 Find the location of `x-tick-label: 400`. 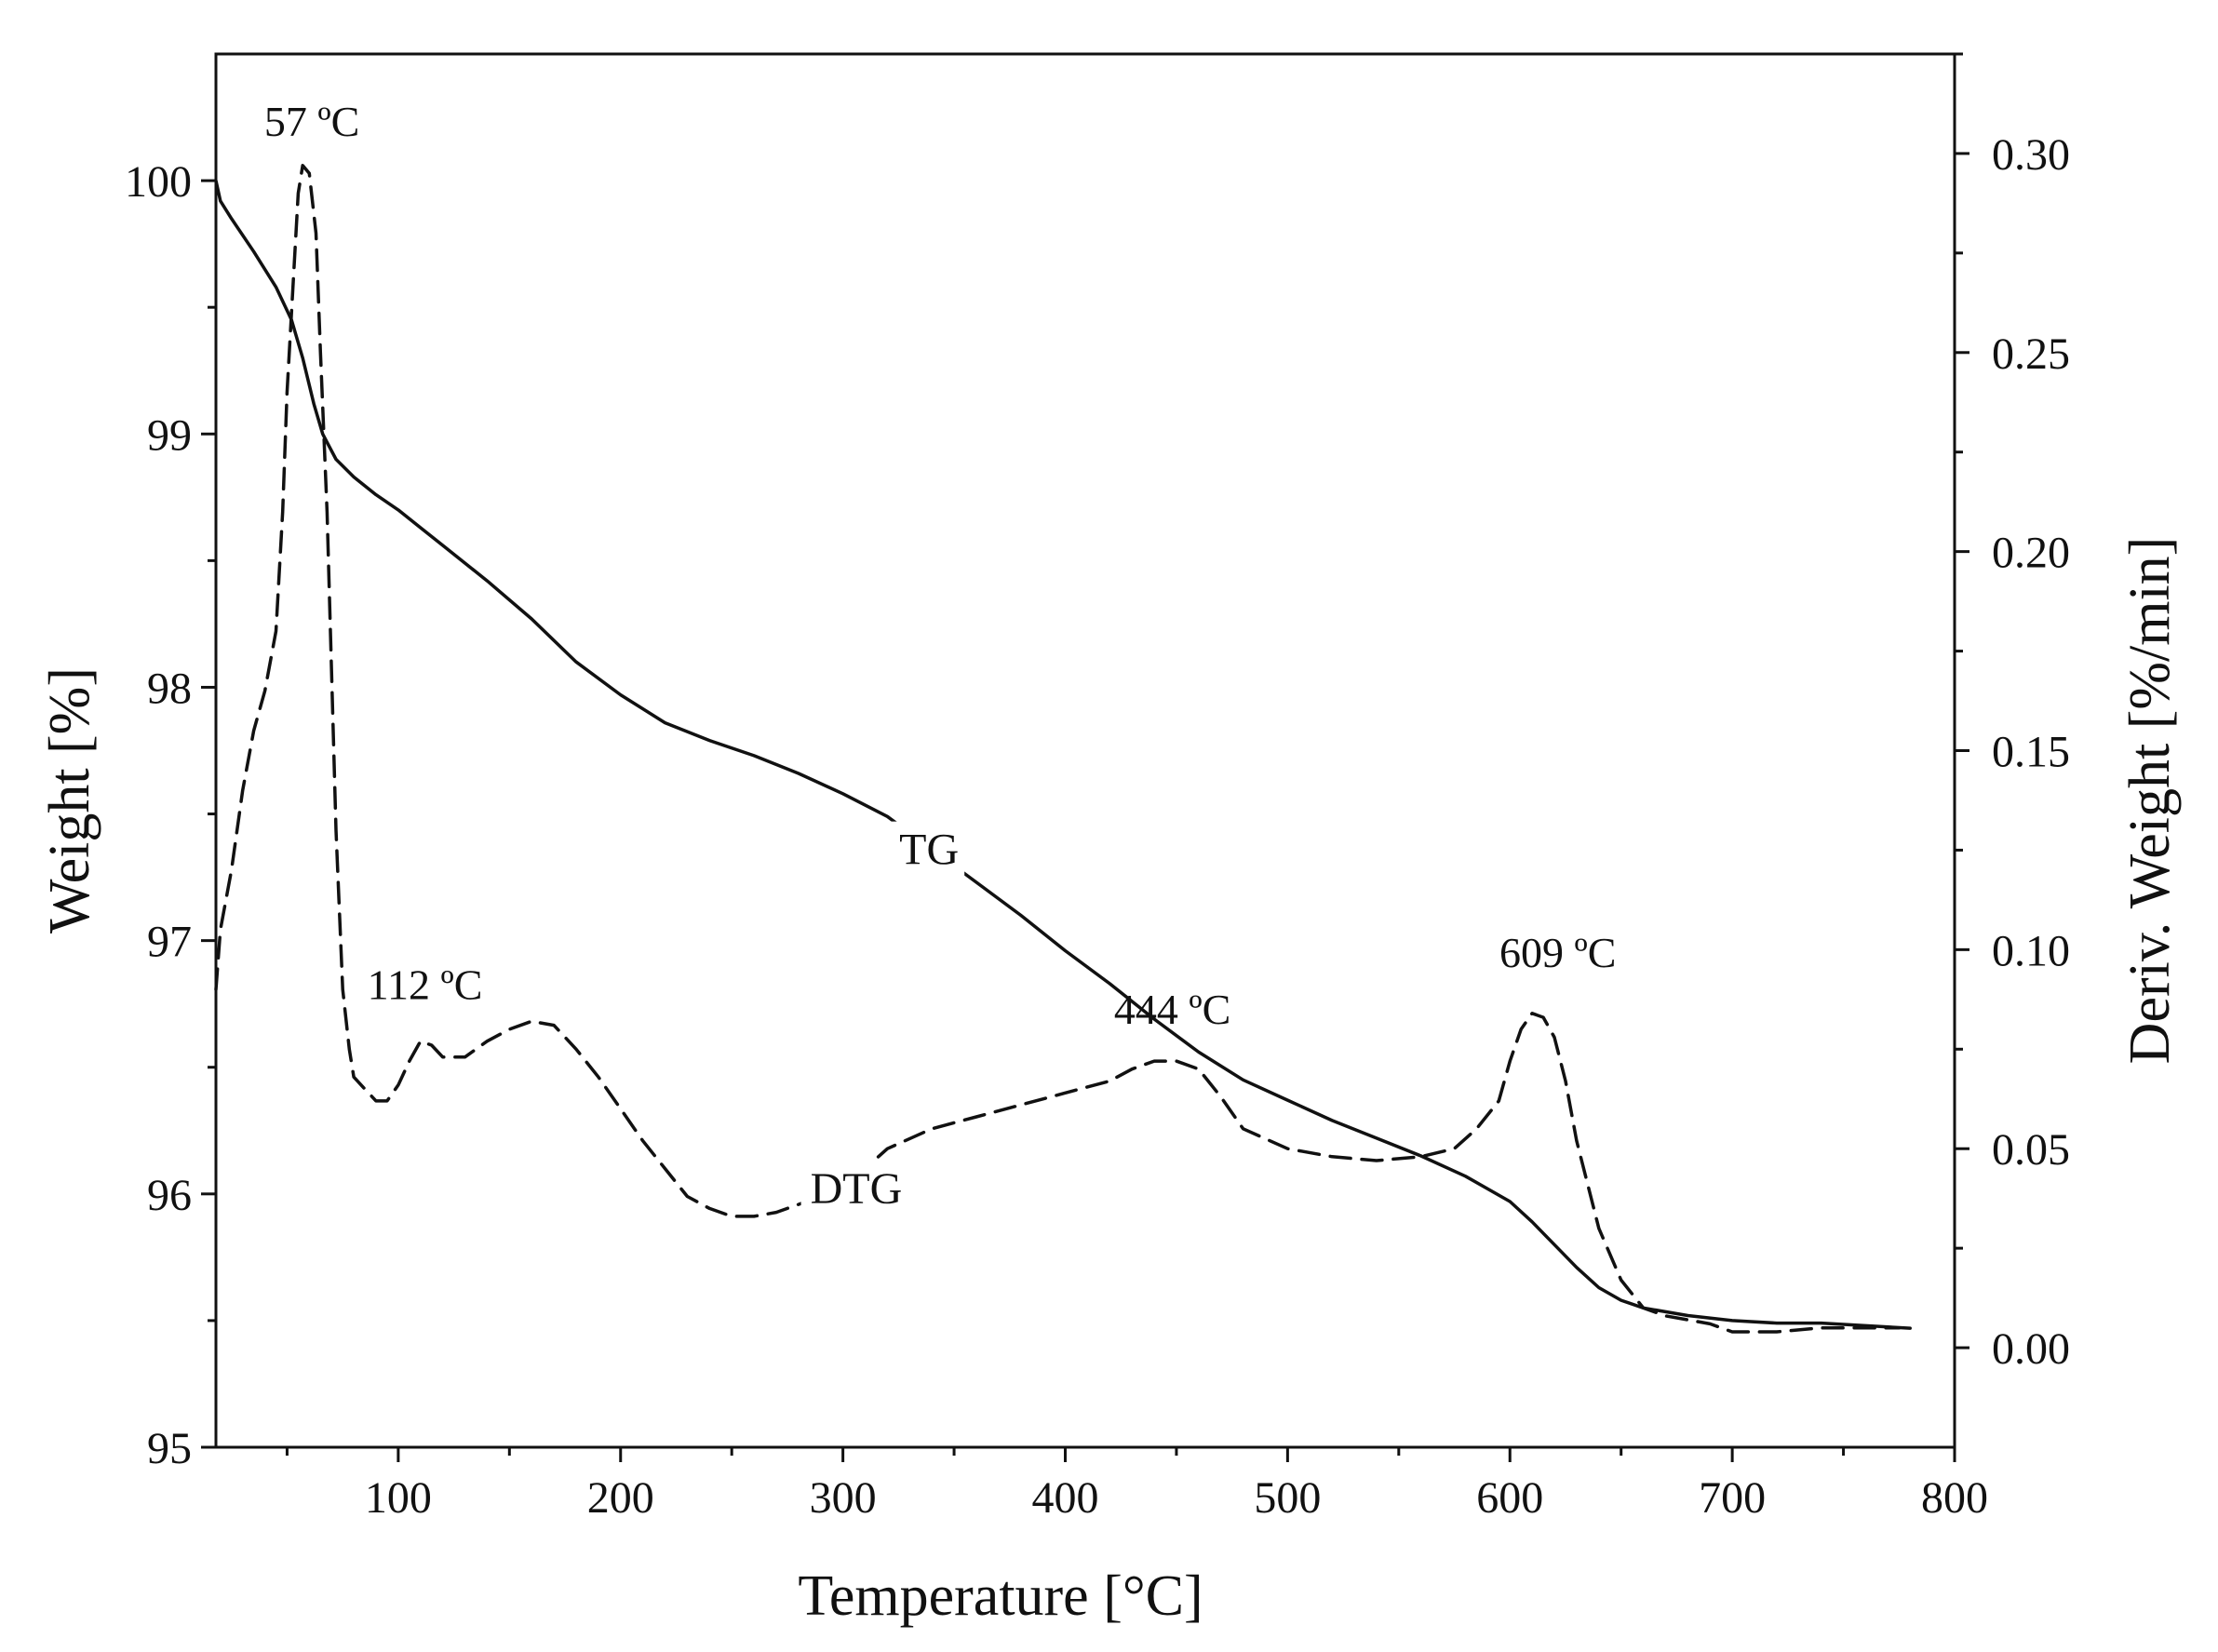

x-tick-label: 400 is located at coordinates (1065, 1498).